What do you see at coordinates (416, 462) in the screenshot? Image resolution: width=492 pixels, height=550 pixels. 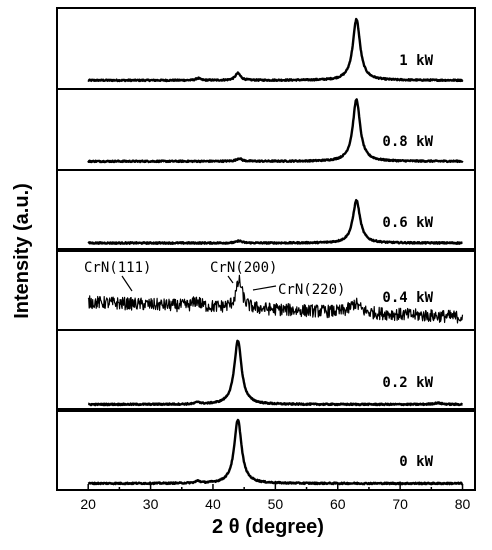 I see `series-label: 0 kW` at bounding box center [416, 462].